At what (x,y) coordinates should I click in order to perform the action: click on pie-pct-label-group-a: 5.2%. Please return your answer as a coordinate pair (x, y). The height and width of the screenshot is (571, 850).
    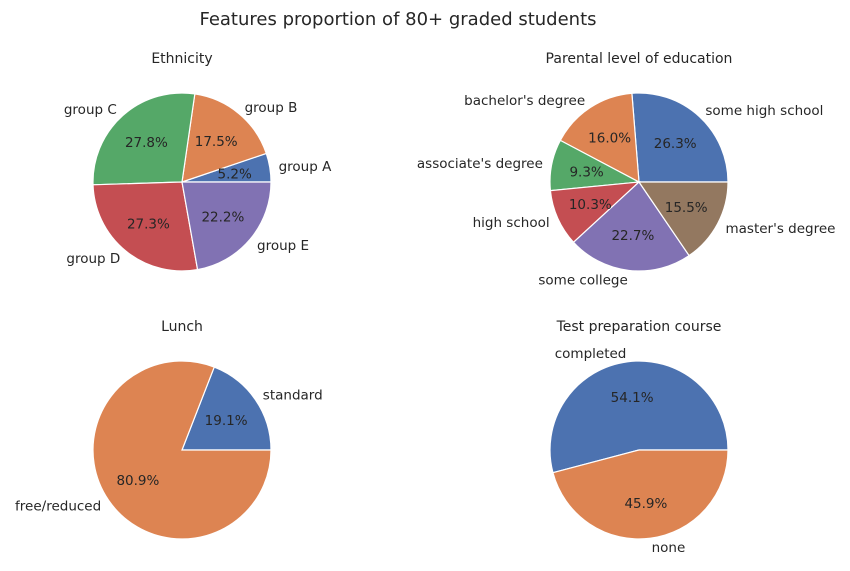
    Looking at the image, I should click on (235, 174).